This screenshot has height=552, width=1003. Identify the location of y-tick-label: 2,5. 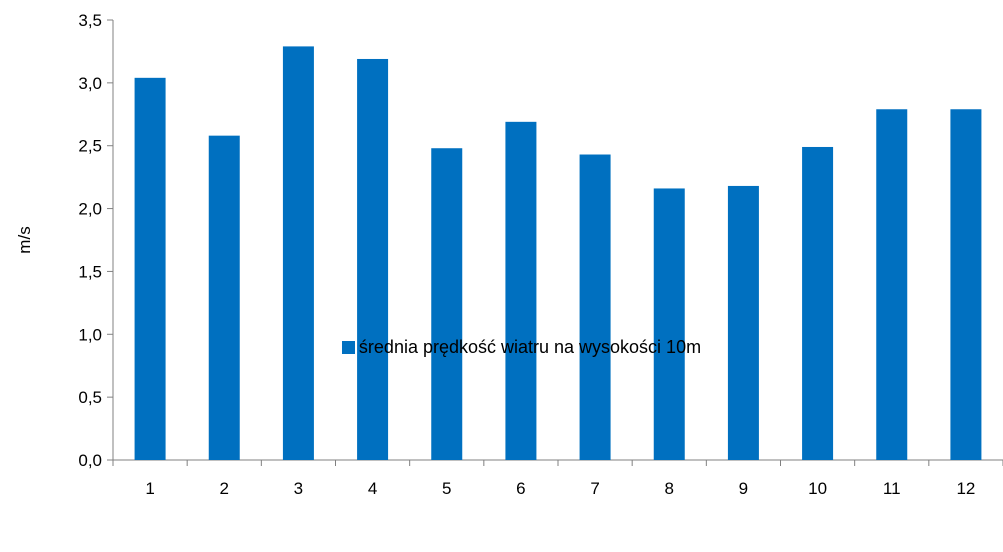
(90, 146).